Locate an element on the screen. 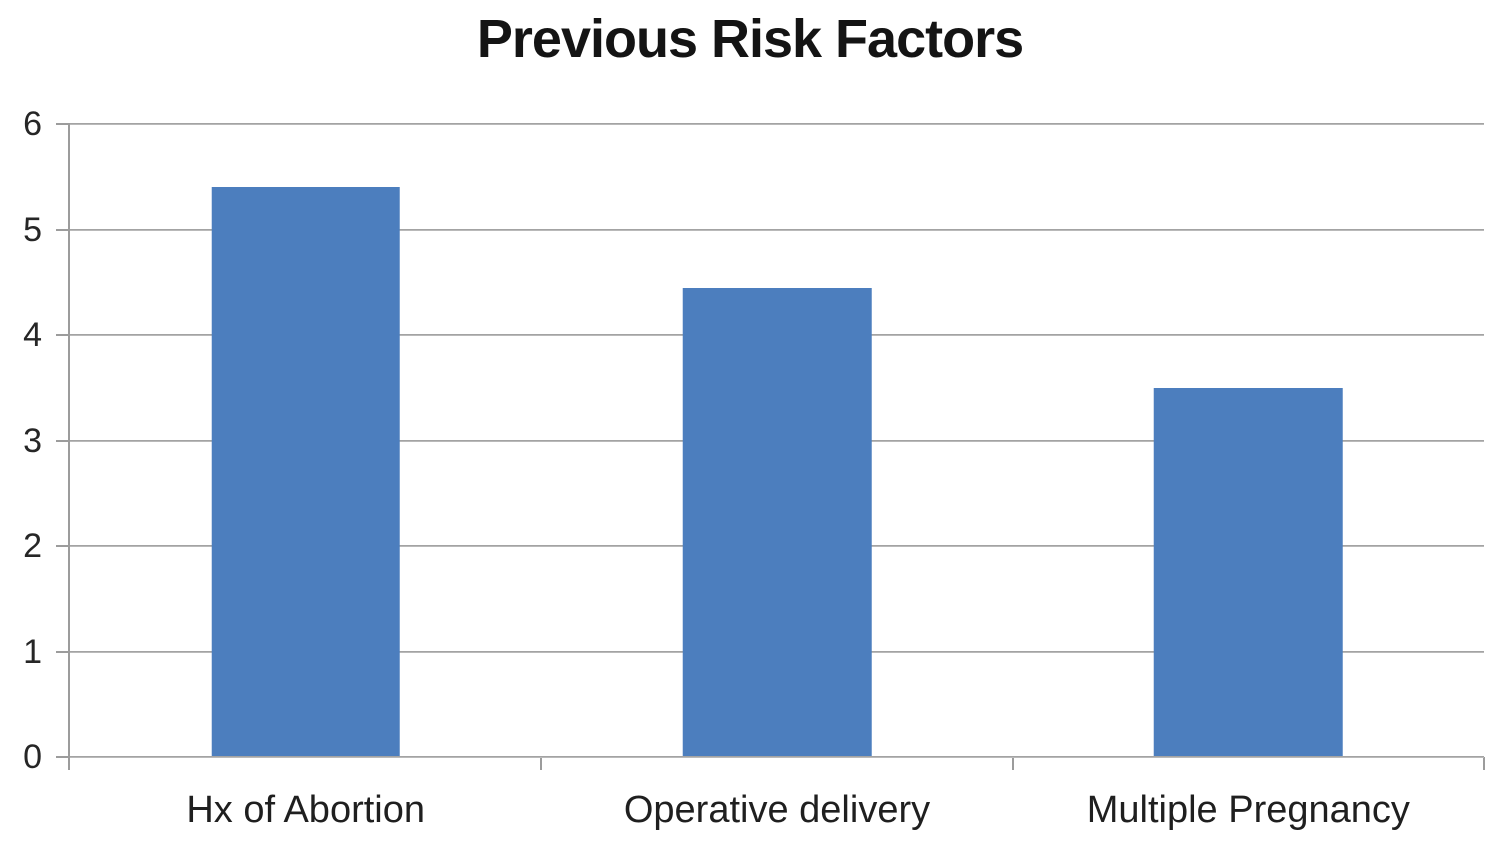 The height and width of the screenshot is (844, 1500). y-tick-label: 4 is located at coordinates (32, 335).